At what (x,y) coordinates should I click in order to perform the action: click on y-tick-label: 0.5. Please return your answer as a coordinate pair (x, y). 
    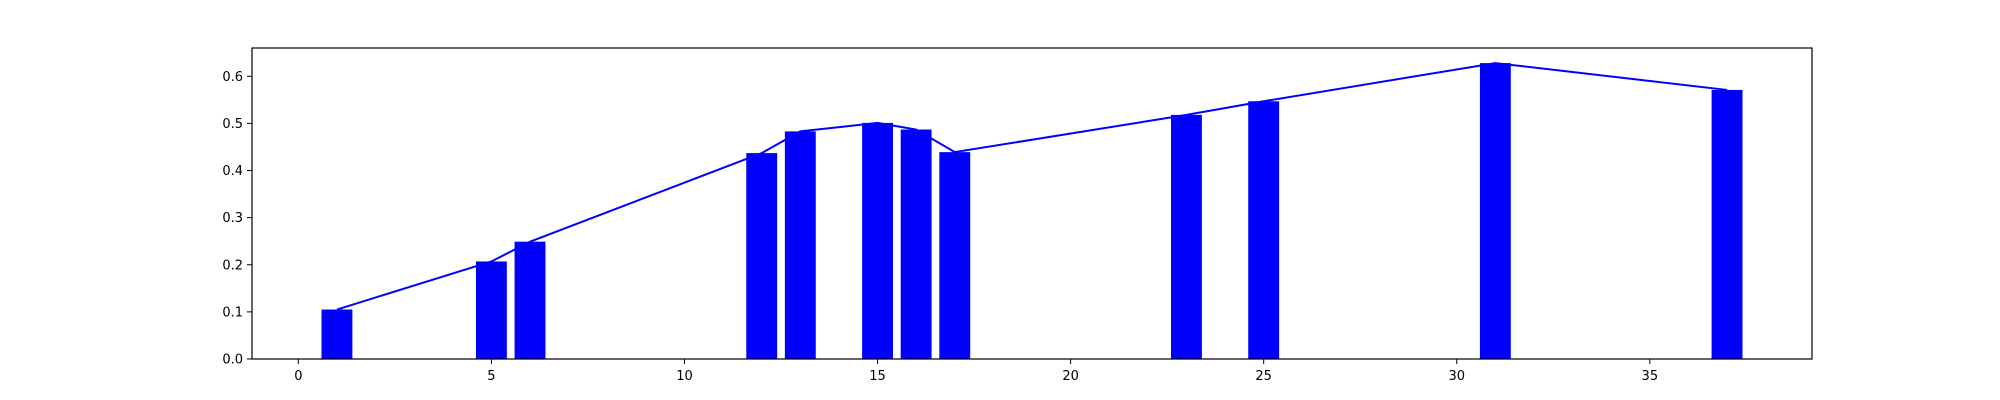
    Looking at the image, I should click on (232, 124).